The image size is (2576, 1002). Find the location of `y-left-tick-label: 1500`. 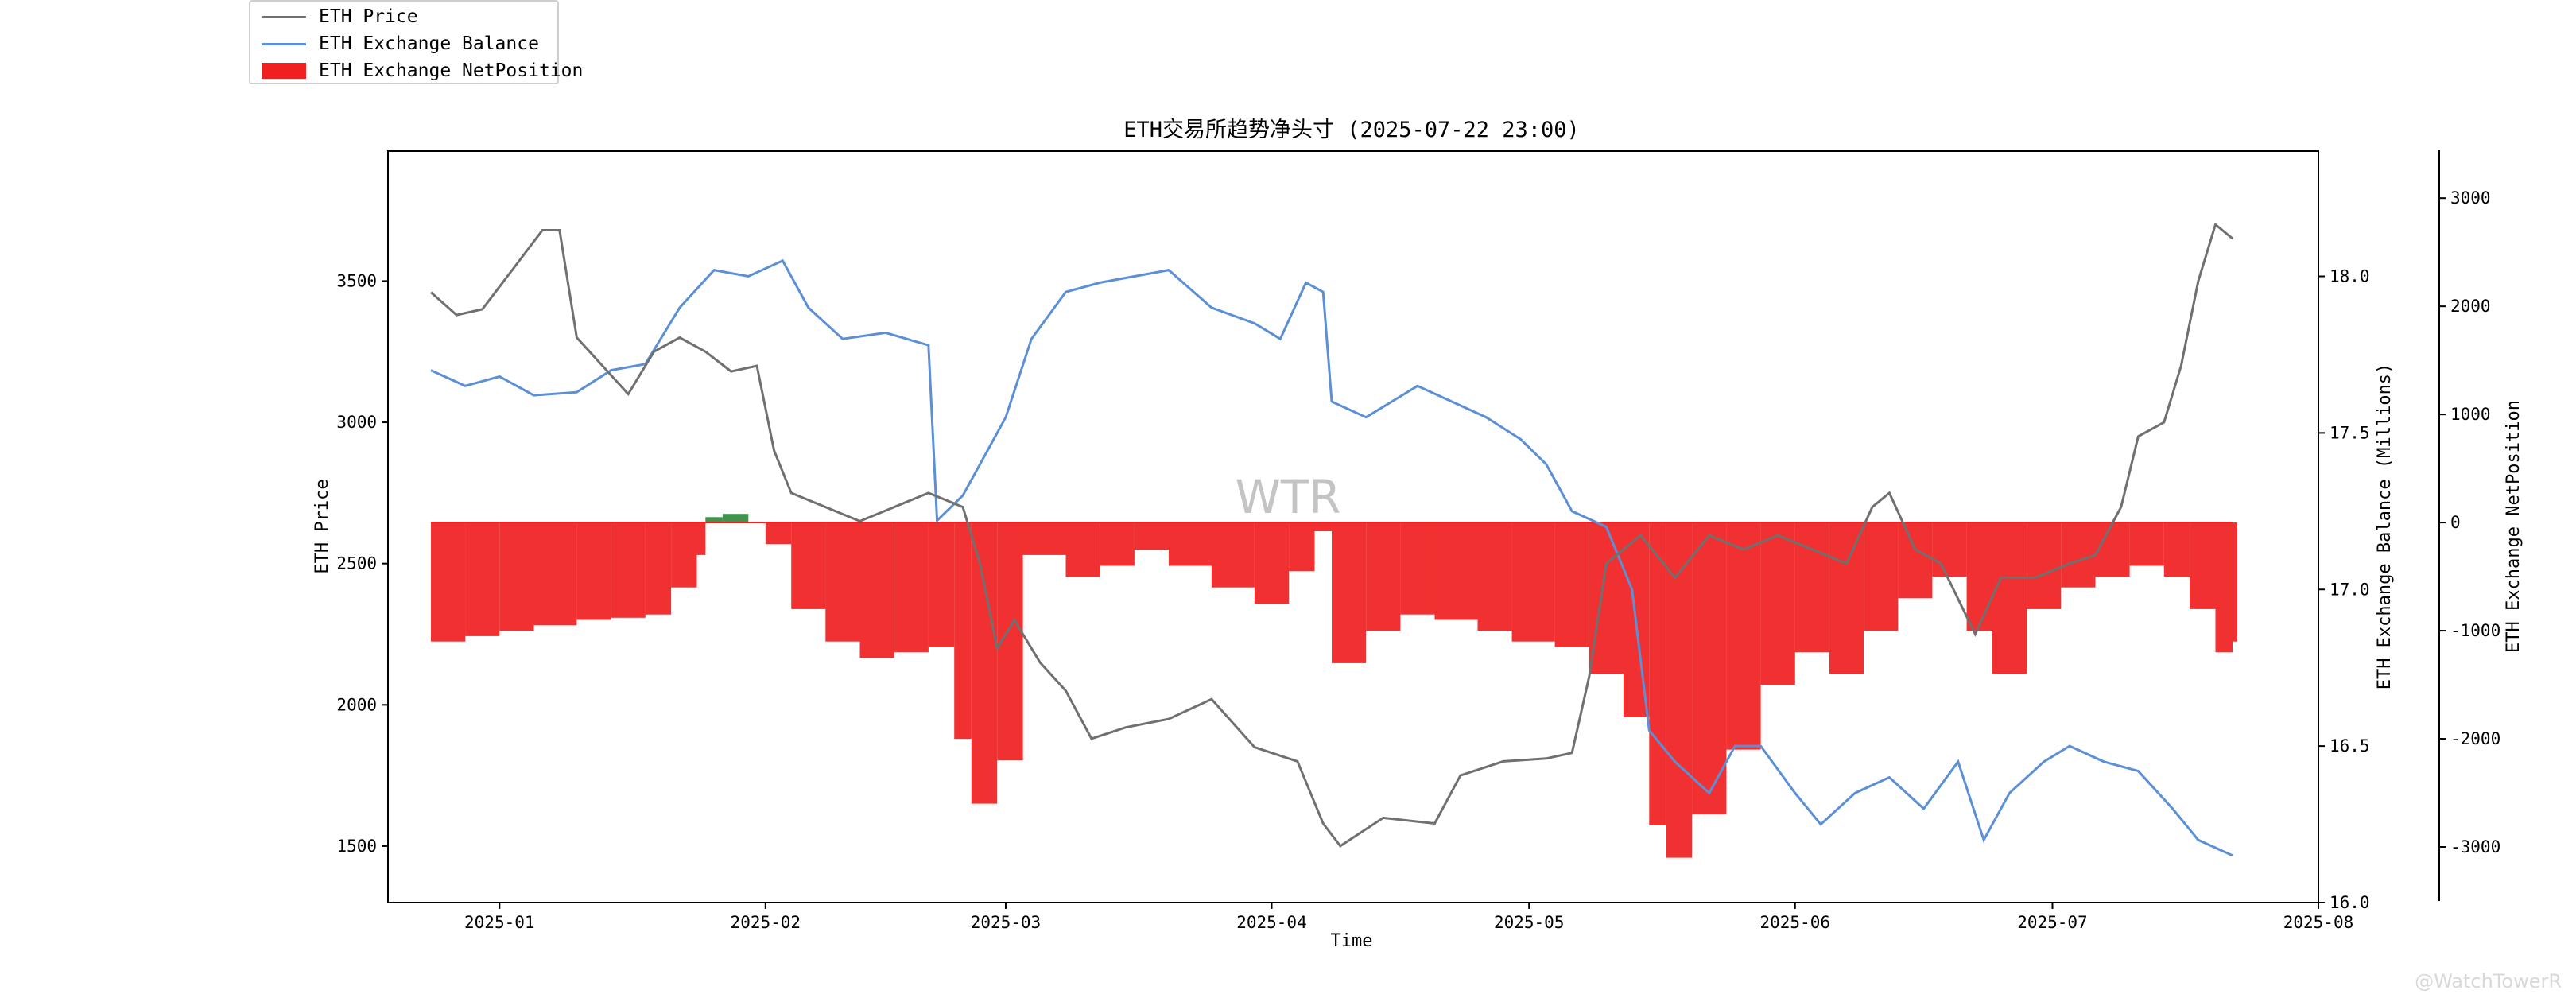

y-left-tick-label: 1500 is located at coordinates (356, 846).